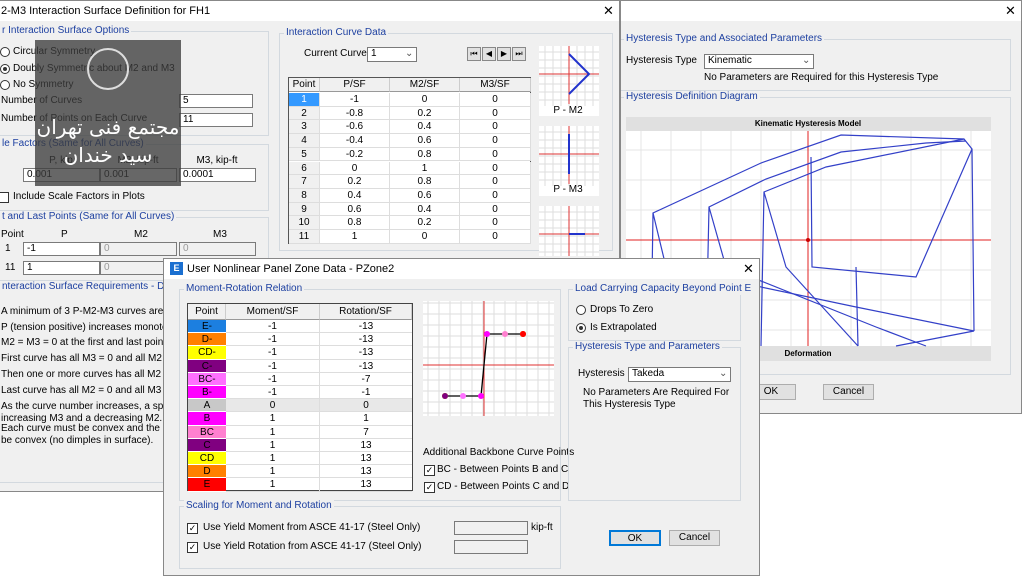  What do you see at coordinates (366, 432) in the screenshot?
I see `table-cell: 7` at bounding box center [366, 432].